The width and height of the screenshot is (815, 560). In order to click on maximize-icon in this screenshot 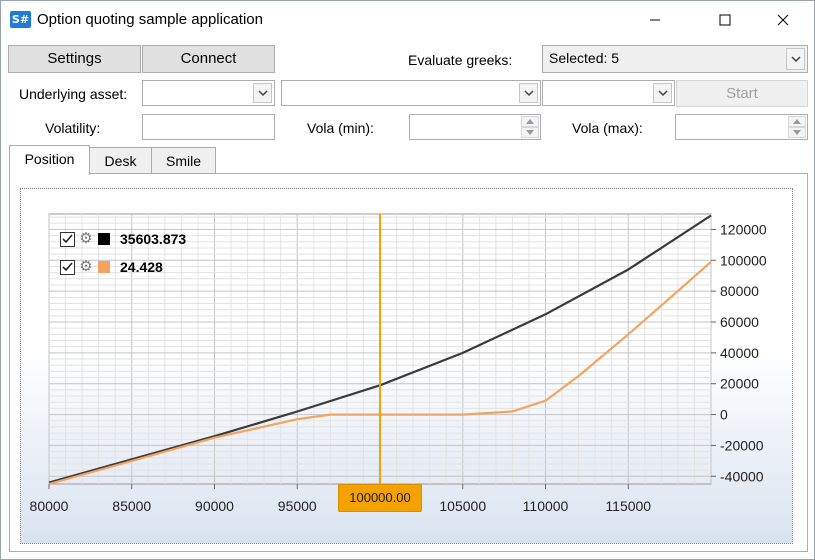, I will do `click(725, 20)`.